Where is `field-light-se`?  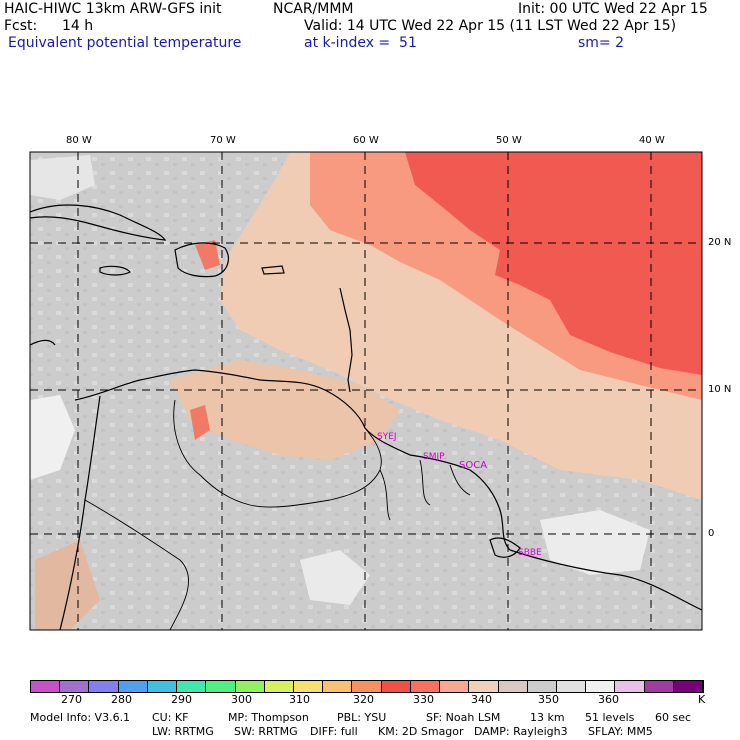
field-light-se is located at coordinates (595, 542).